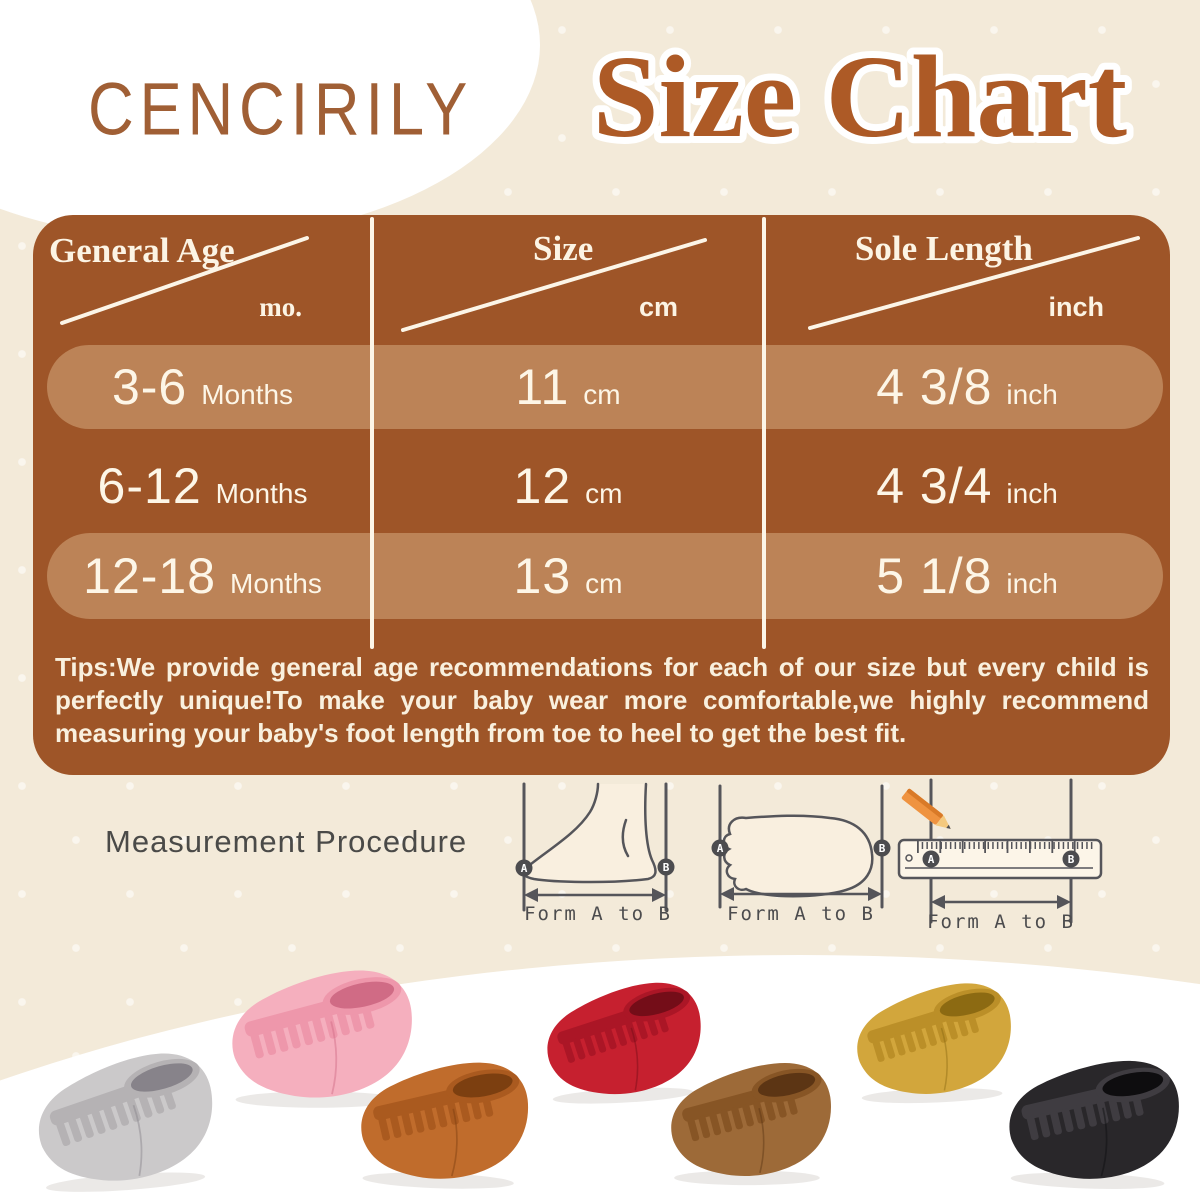 This screenshot has width=1200, height=1197. I want to click on table-row: 12-18 Months 13 cm 5 1/8 inch, so click(601, 576).